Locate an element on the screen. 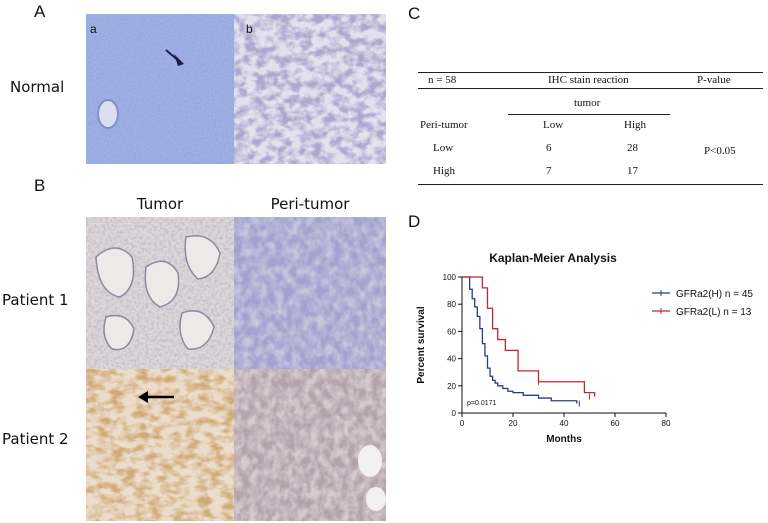  panel-letter-a: A is located at coordinates (40, 11).